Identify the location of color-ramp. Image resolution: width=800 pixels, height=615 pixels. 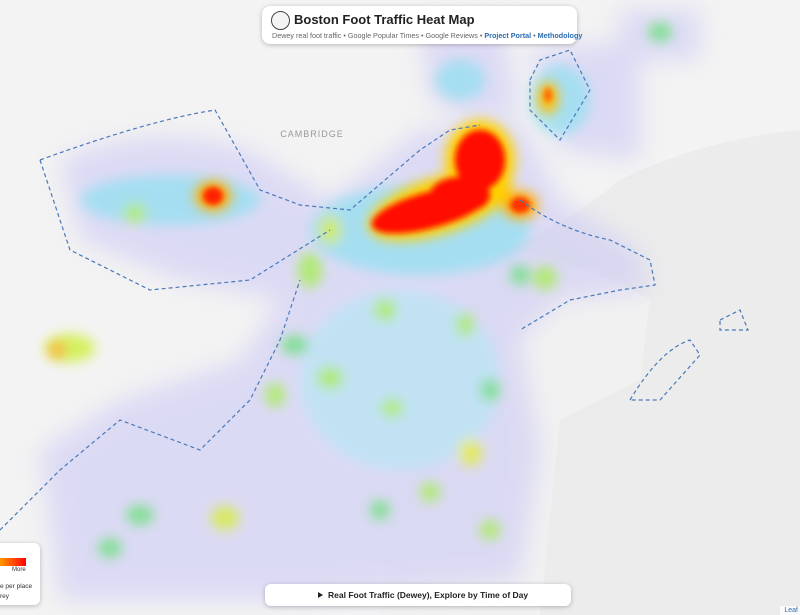
(13, 562).